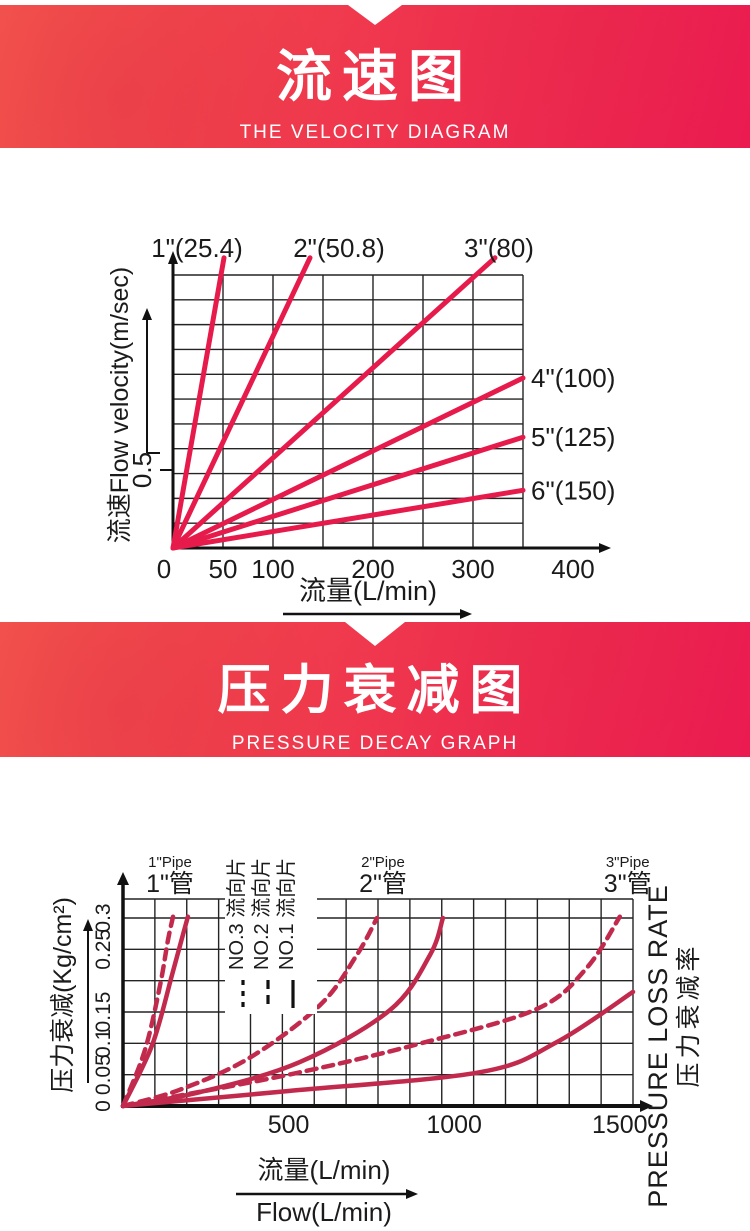 Image resolution: width=750 pixels, height=1231 pixels. I want to click on y-axis-title: 压力衰减(Kg/cm²), so click(63, 995).